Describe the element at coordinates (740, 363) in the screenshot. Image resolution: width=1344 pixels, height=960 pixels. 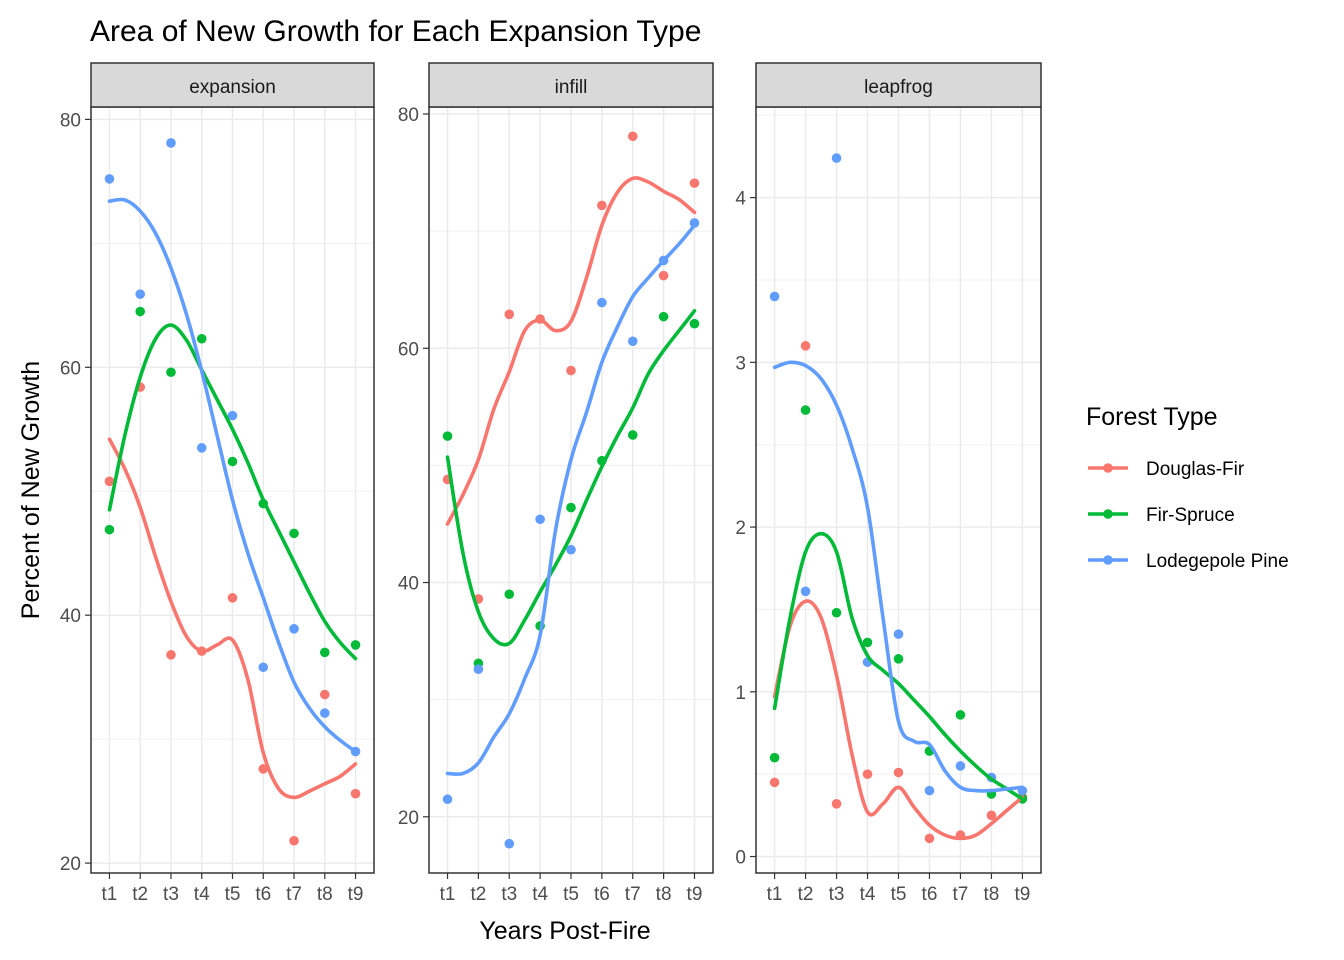
I see `y-tick-label: 3` at that location.